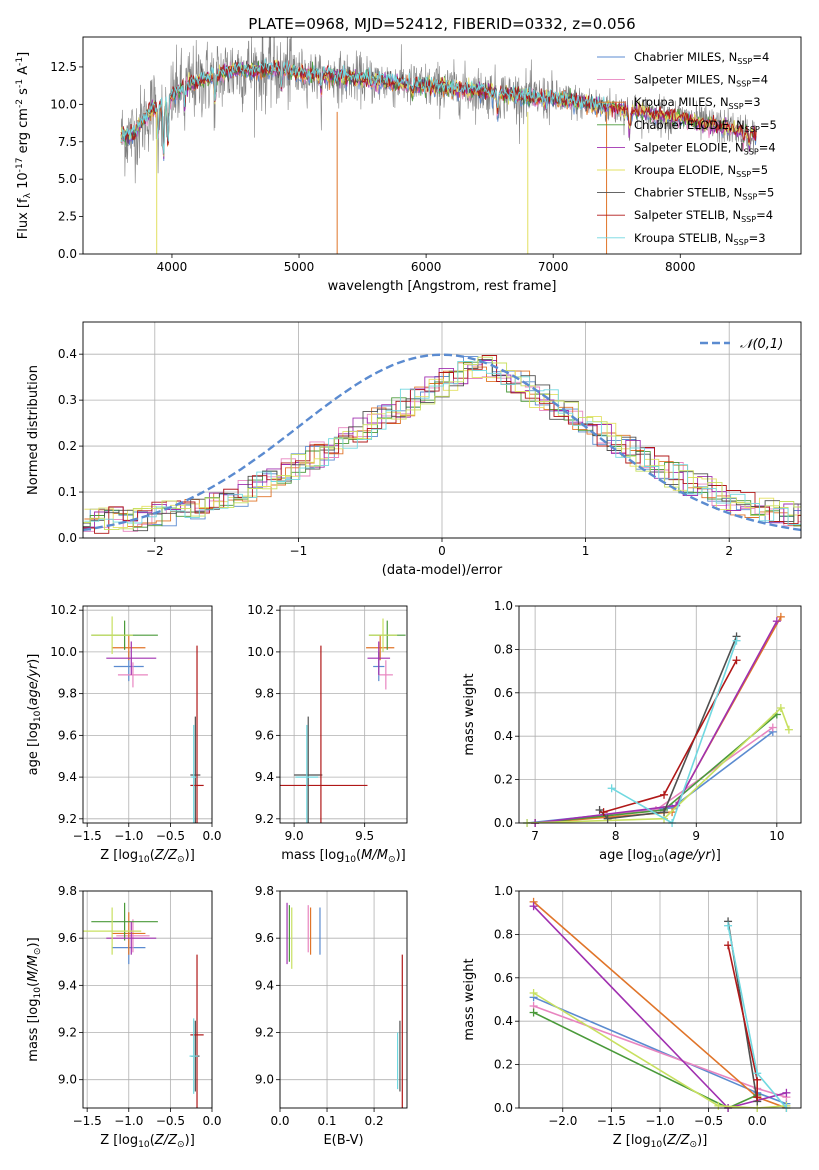 This screenshot has width=819, height=1170. I want to click on mass_vs_ebv-frame, so click(343, 999).